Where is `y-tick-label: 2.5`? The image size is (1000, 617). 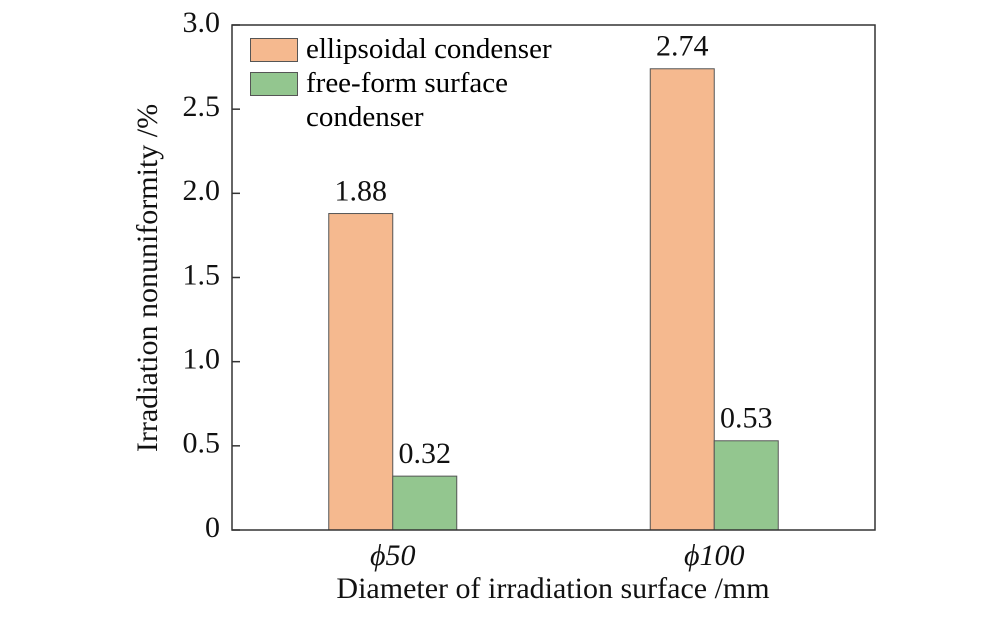
y-tick-label: 2.5 is located at coordinates (202, 106).